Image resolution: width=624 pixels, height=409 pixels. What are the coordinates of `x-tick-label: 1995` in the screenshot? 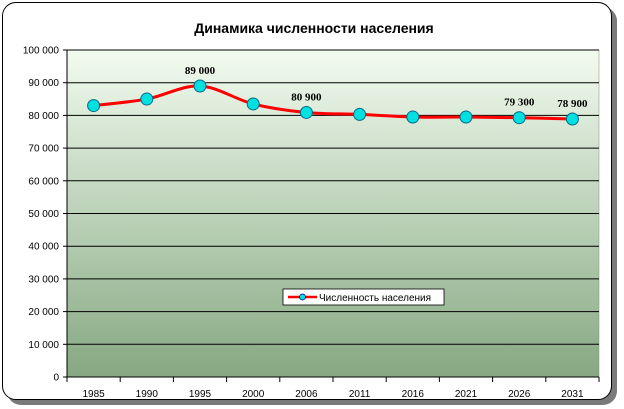 It's located at (200, 394).